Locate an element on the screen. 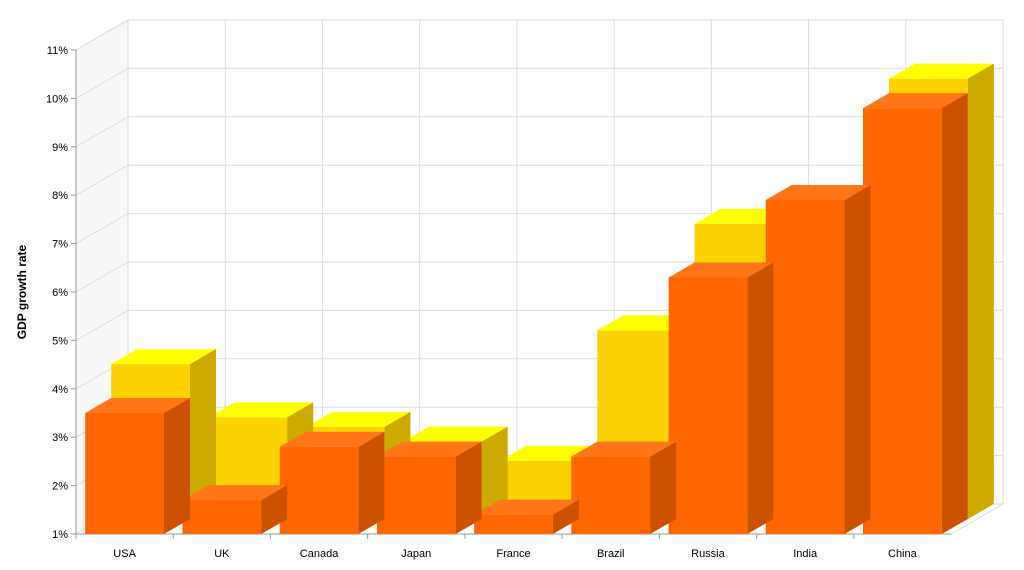 This screenshot has width=1024, height=570. y-tick-label: 5% is located at coordinates (60, 341).